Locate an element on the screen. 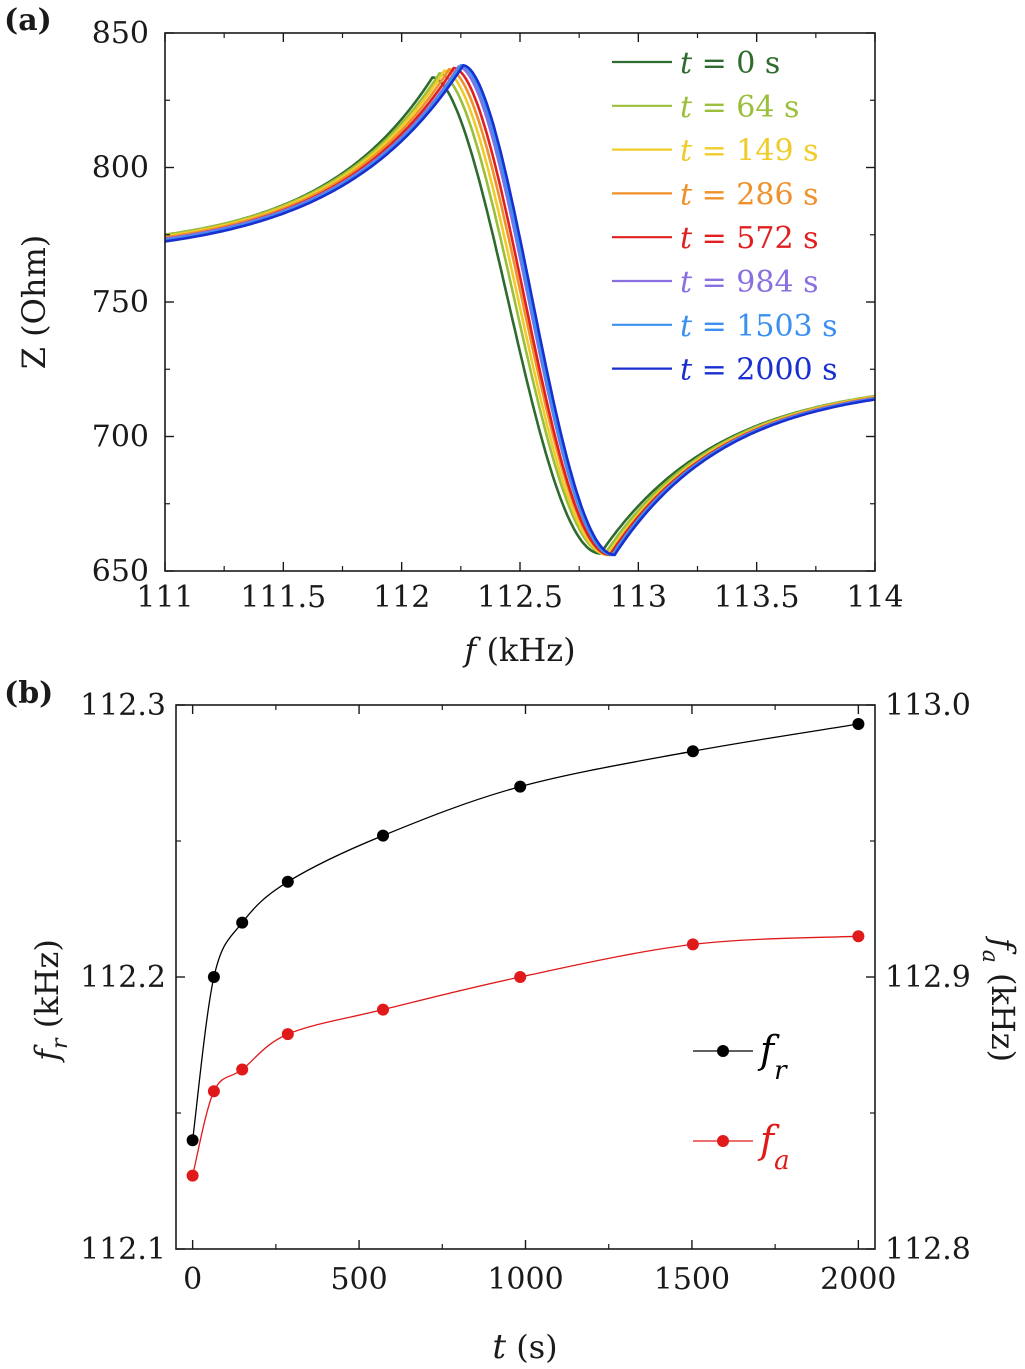 This screenshot has width=1025, height=1369. legend-entry: t = 572 s is located at coordinates (749, 238).